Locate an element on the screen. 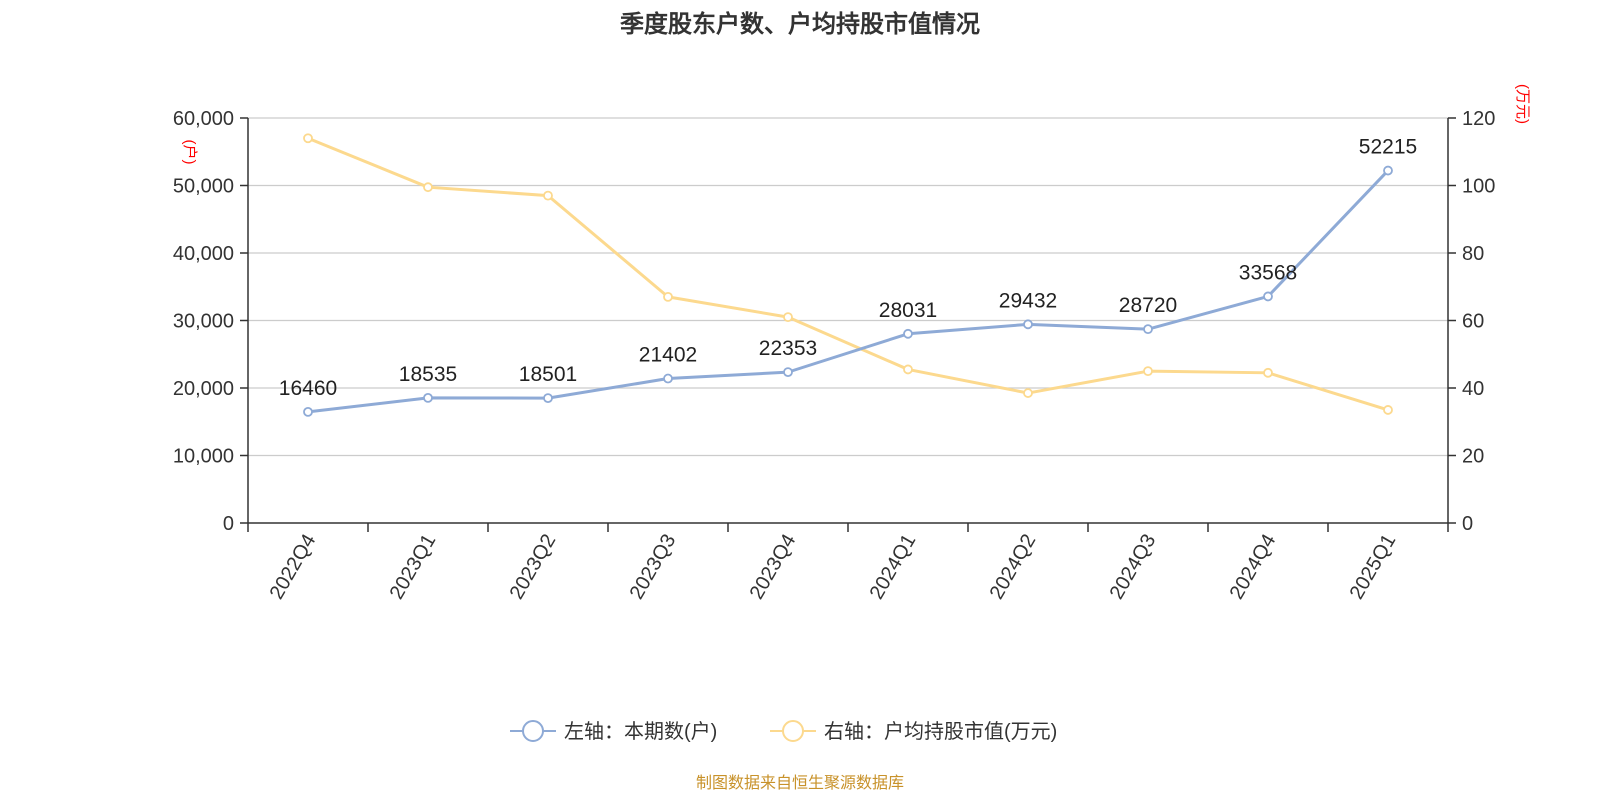 This screenshot has height=800, width=1600. data-label: 28031 is located at coordinates (908, 310).